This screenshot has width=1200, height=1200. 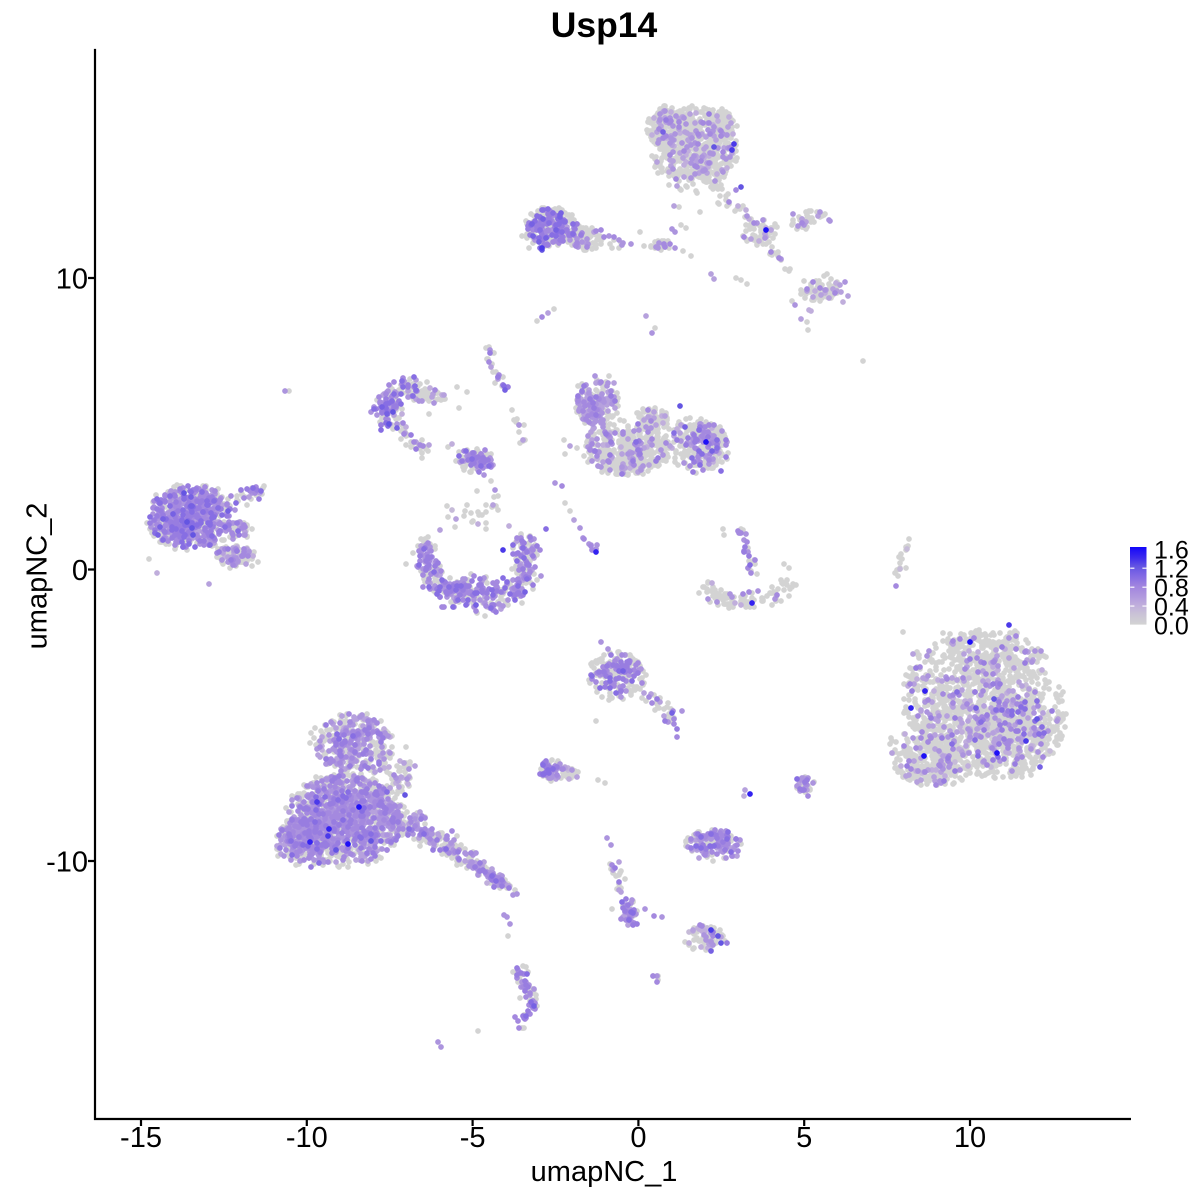 I want to click on svg-text: 0.4, so click(x=1171, y=607).